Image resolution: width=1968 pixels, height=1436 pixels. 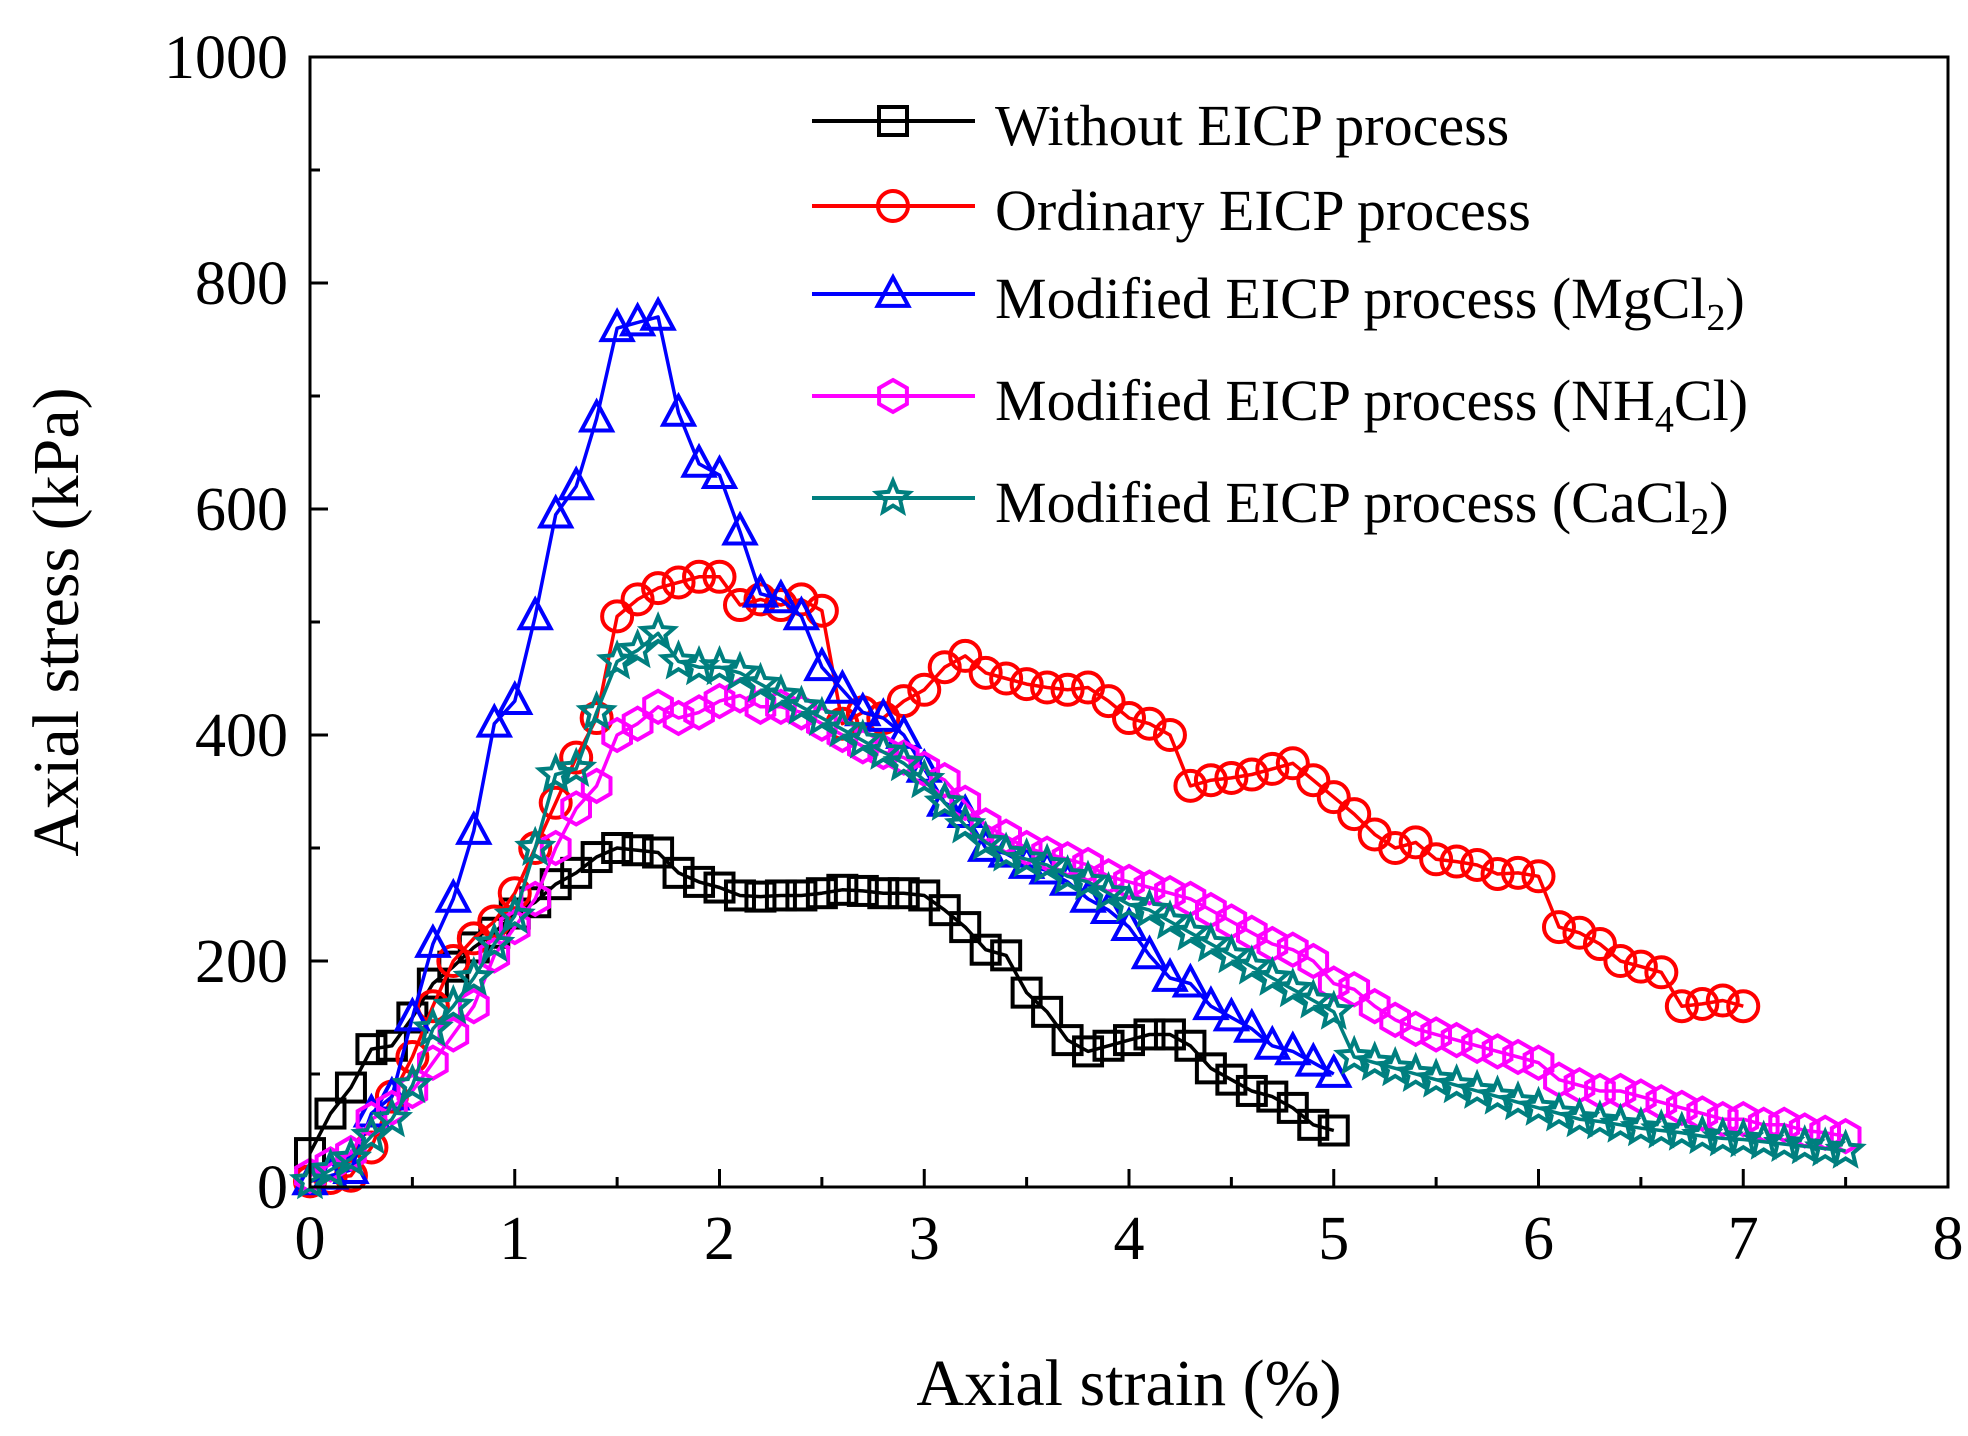 What do you see at coordinates (241, 962) in the screenshot?
I see `y-tick-label: 200` at bounding box center [241, 962].